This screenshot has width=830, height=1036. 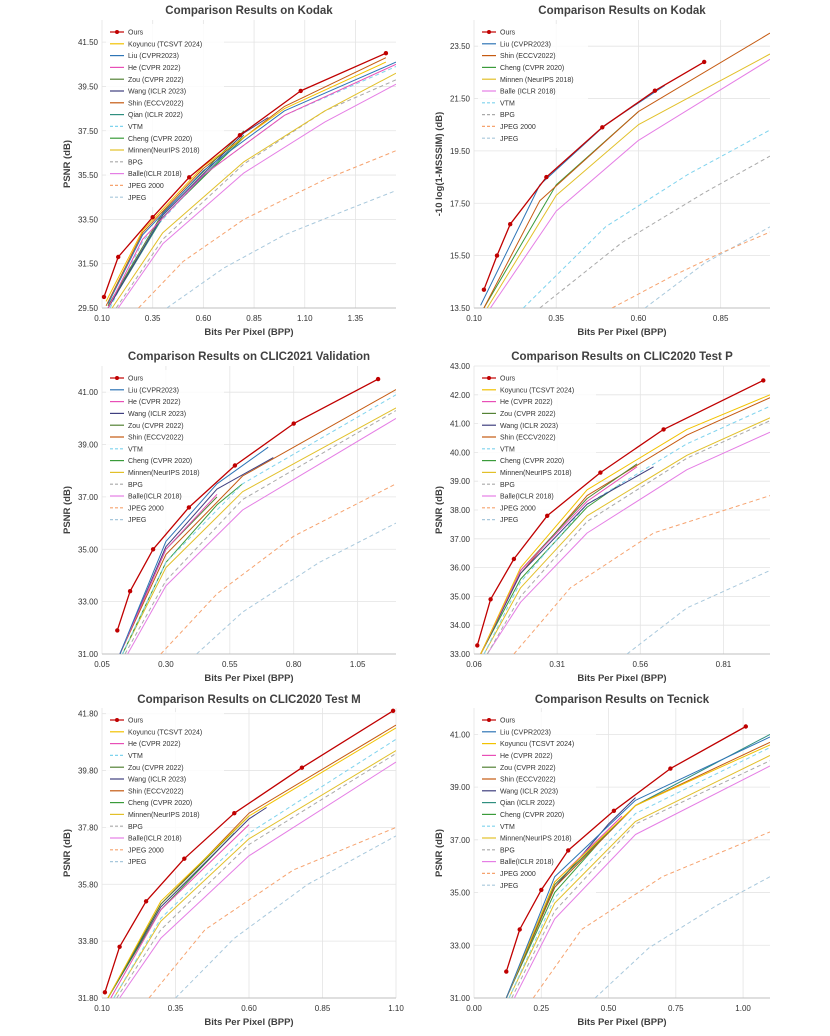 I want to click on chart-title: Comparison Results on Kodak, so click(x=622, y=11).